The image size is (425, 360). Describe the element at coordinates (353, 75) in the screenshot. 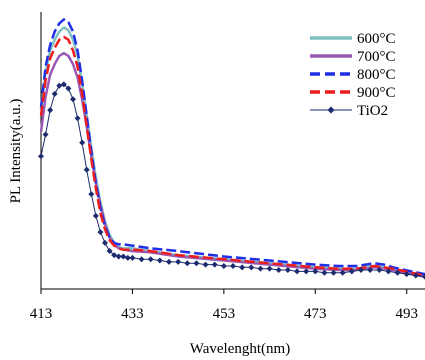

I see `legend: 600°C 700°C 800°C 900°C TiO2` at that location.